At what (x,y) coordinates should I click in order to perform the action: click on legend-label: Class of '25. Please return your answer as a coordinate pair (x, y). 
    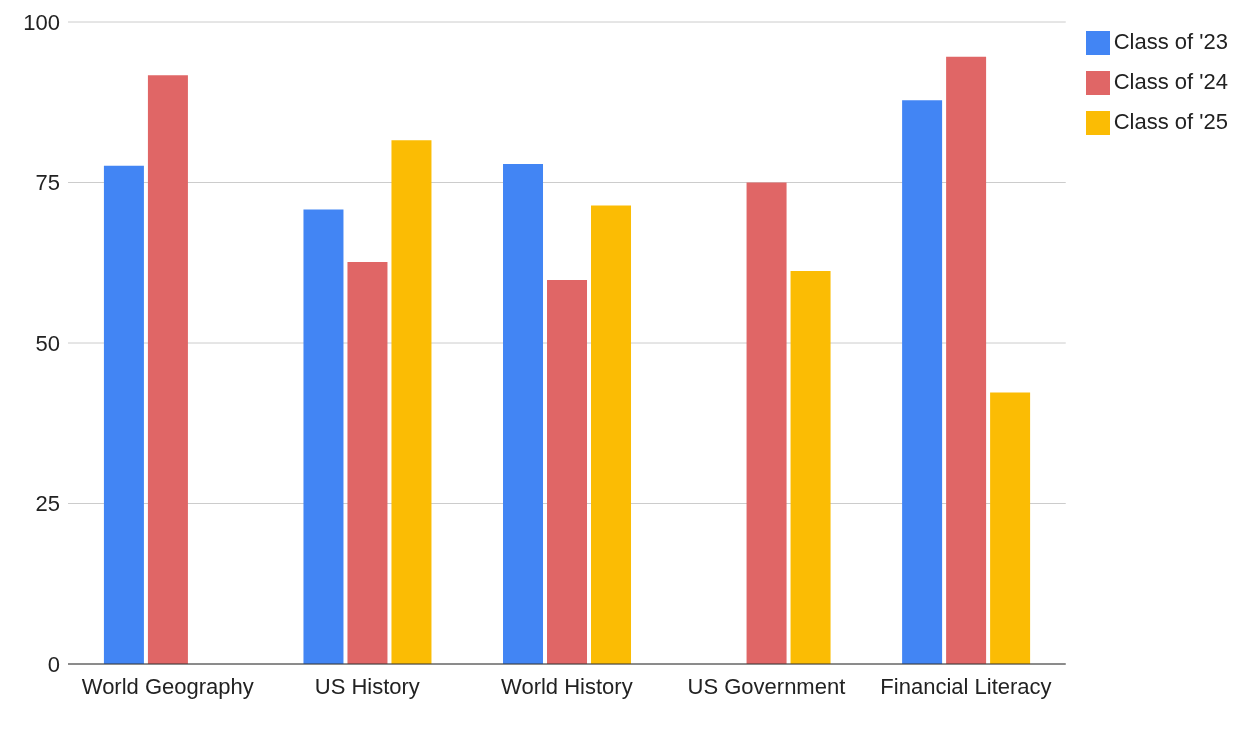
    Looking at the image, I should click on (1170, 121).